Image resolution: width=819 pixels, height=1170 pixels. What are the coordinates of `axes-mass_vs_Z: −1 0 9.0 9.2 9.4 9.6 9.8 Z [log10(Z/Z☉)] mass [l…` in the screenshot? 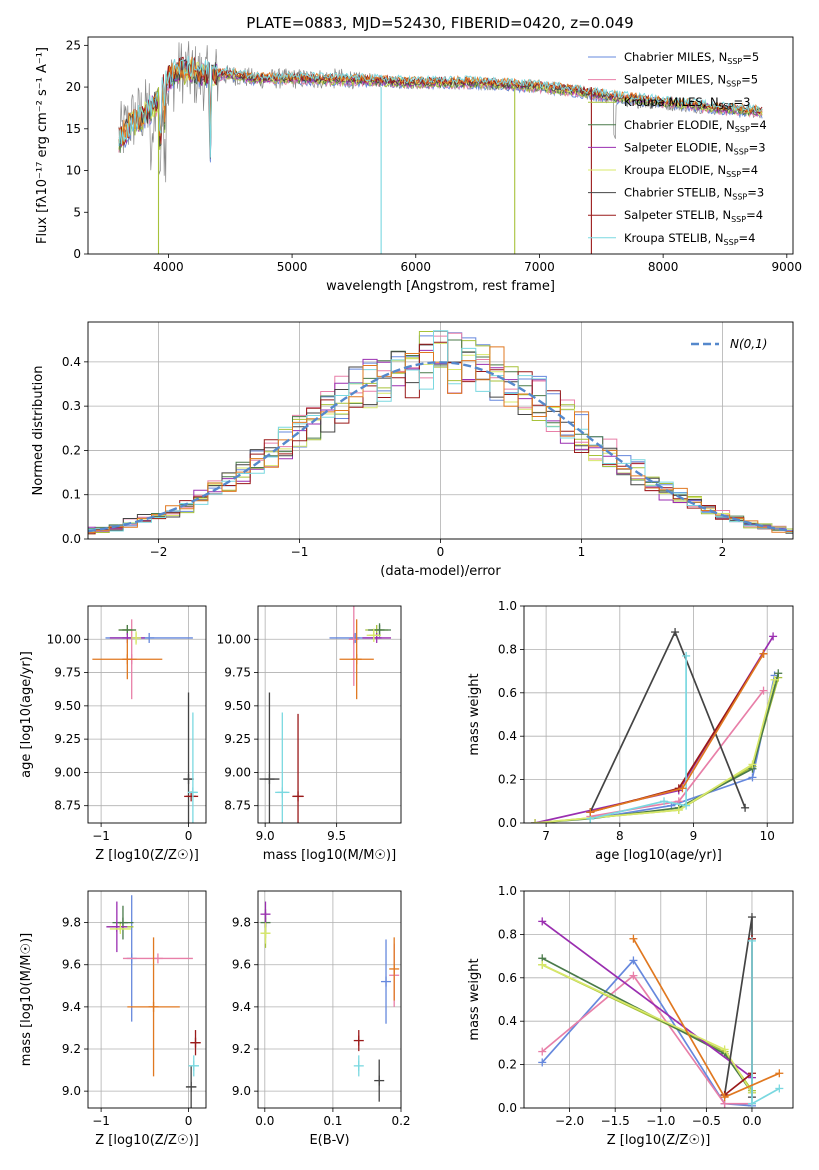 It's located at (113, 1019).